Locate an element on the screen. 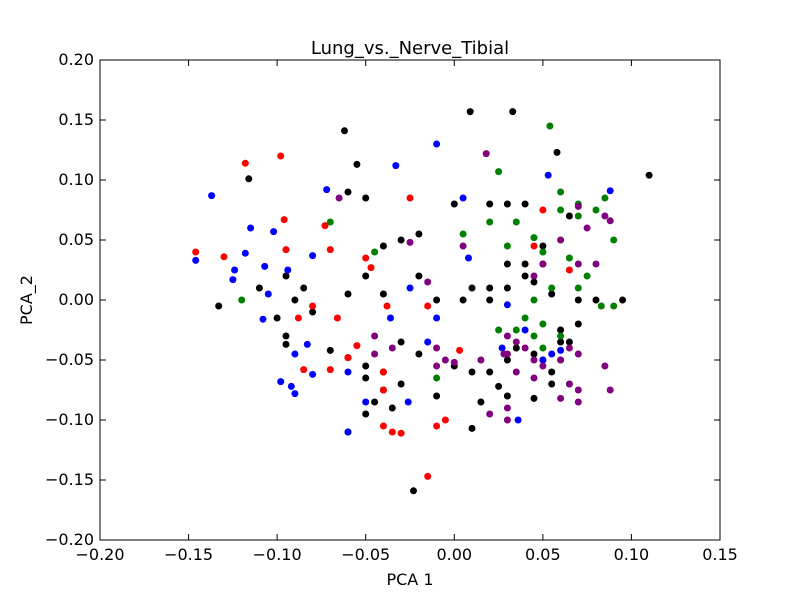 The image size is (800, 600). scatter-point-s4-p28 is located at coordinates (569, 348).